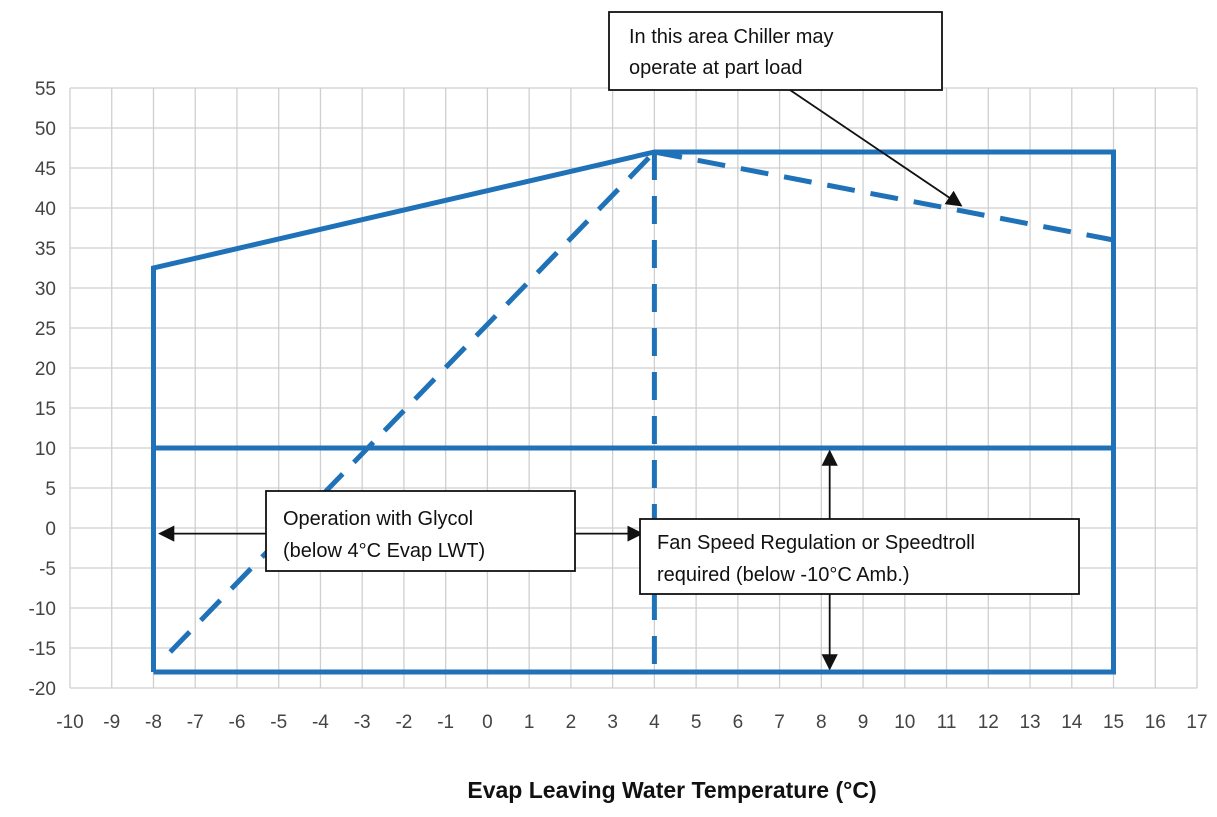 The image size is (1217, 817). Describe the element at coordinates (69, 722) in the screenshot. I see `x-tick-label: -10` at that location.